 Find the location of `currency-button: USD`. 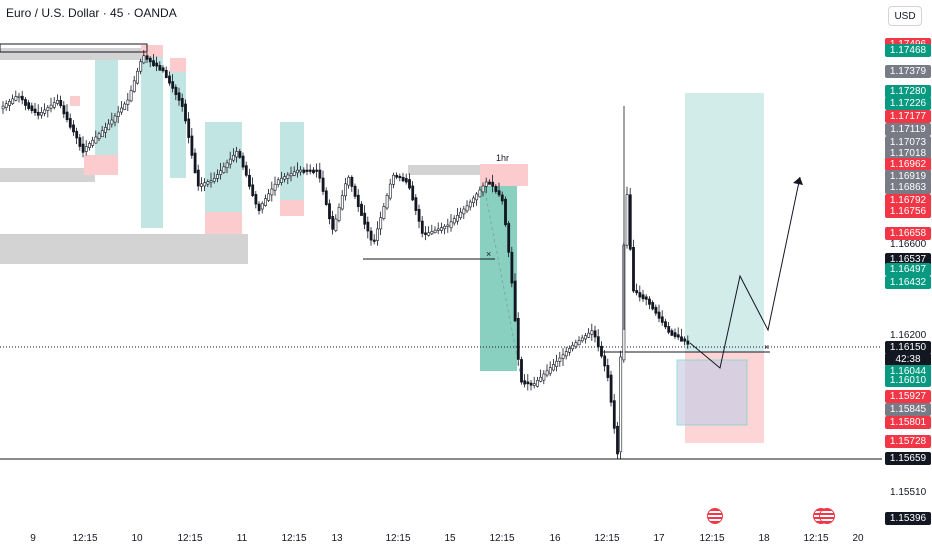

currency-button: USD is located at coordinates (905, 16).